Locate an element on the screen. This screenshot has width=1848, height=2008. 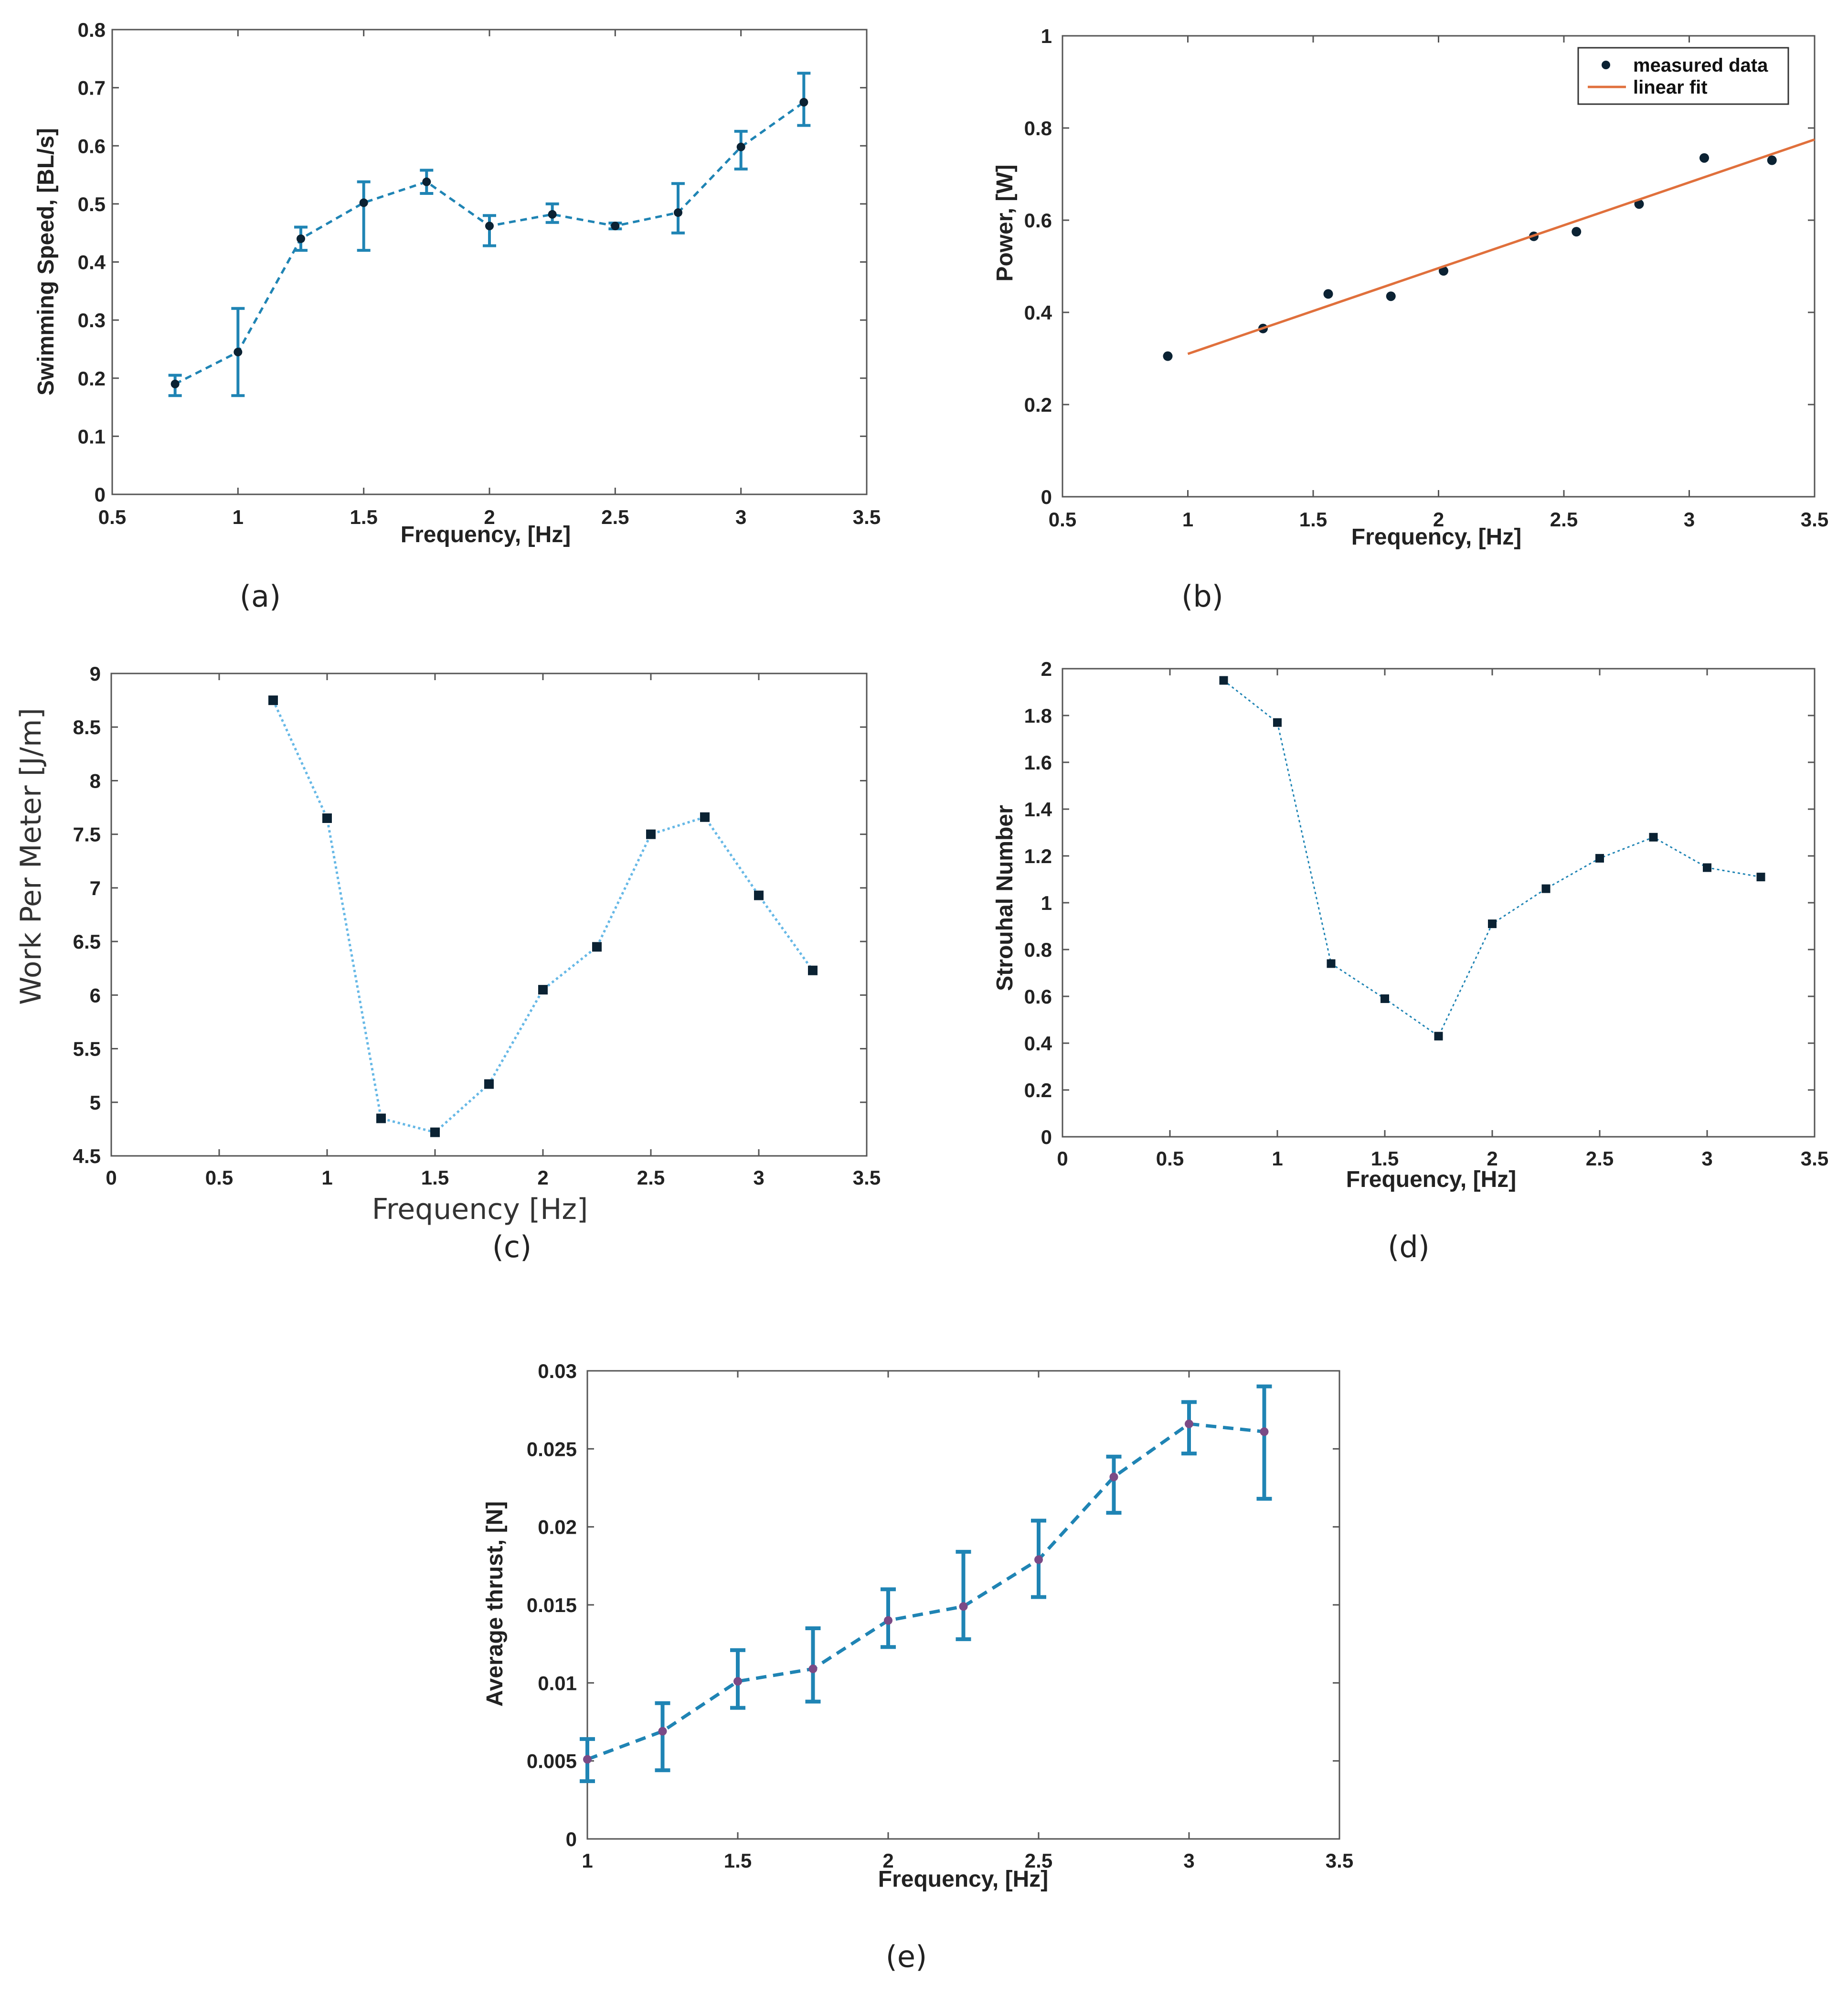
y-tick-label: 0.7 is located at coordinates (92, 88).